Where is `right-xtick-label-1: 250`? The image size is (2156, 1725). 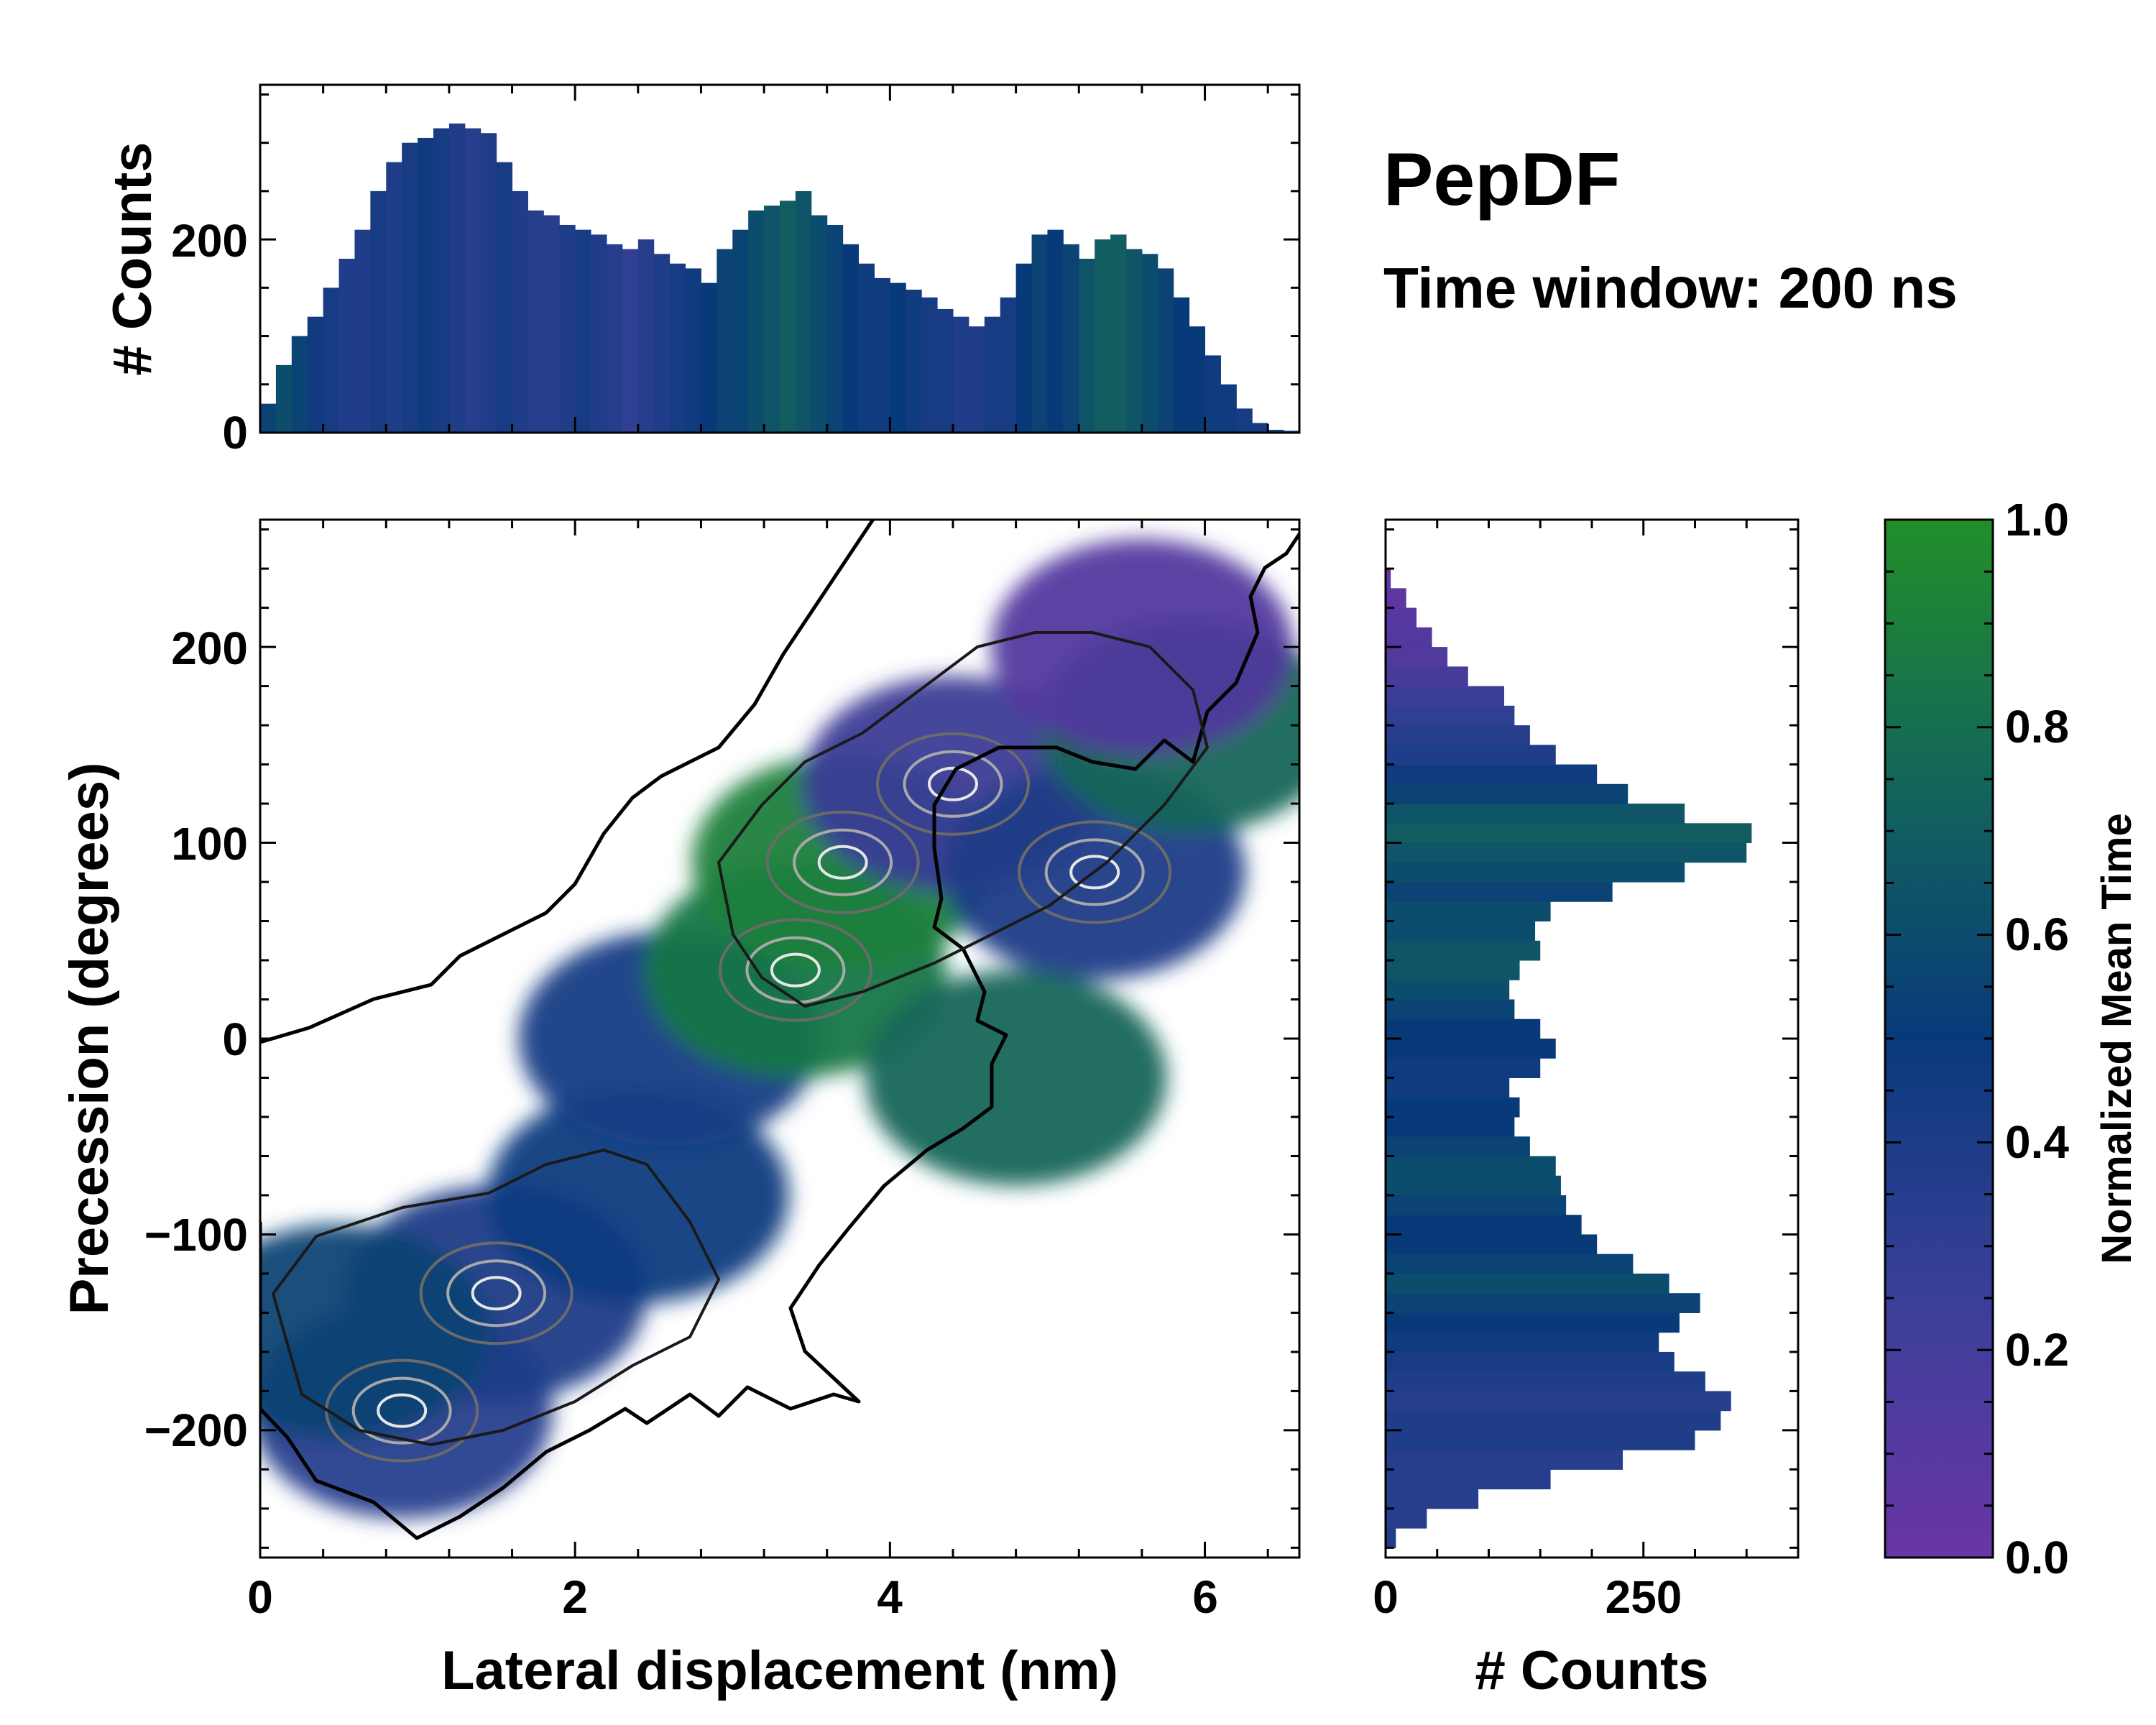 right-xtick-label-1: 250 is located at coordinates (1644, 1597).